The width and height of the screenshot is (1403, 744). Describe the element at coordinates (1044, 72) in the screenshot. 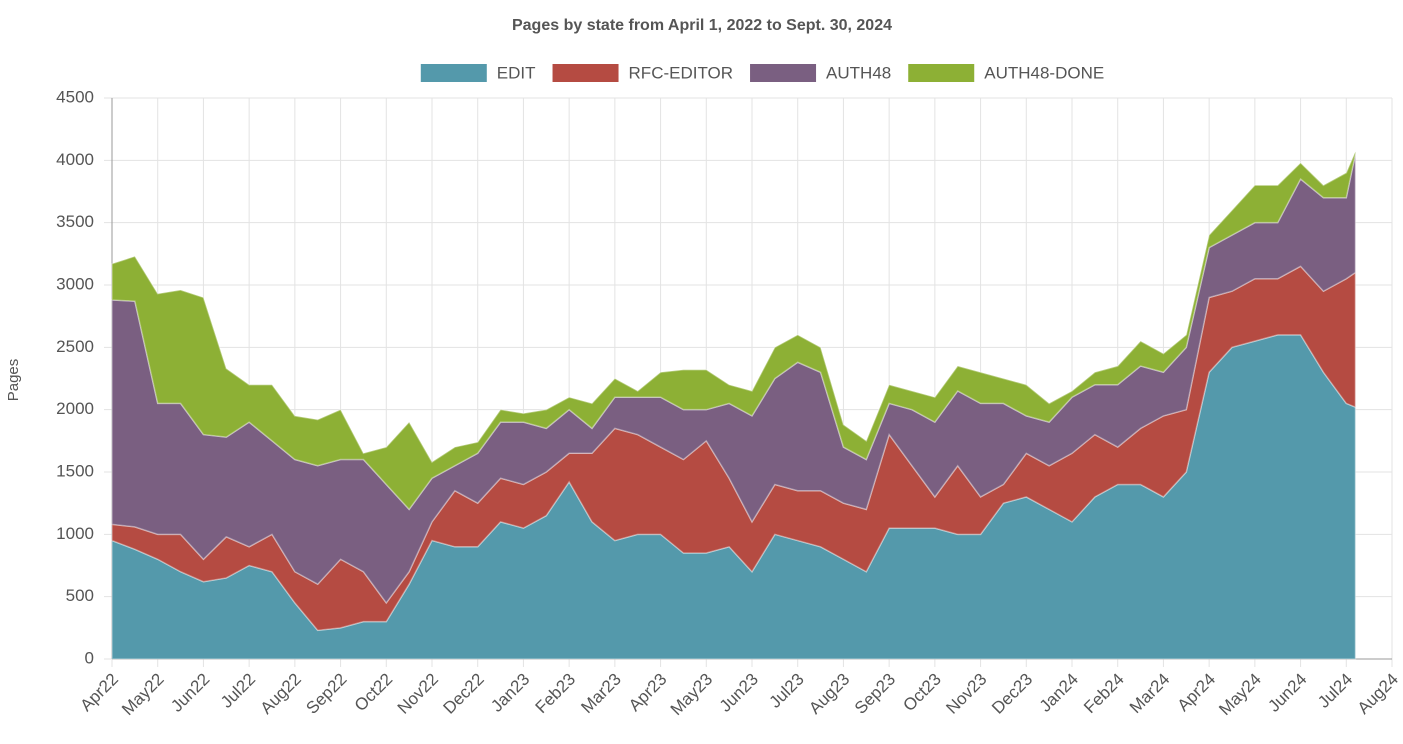

I see `legend-label: AUTH48-DONE` at that location.